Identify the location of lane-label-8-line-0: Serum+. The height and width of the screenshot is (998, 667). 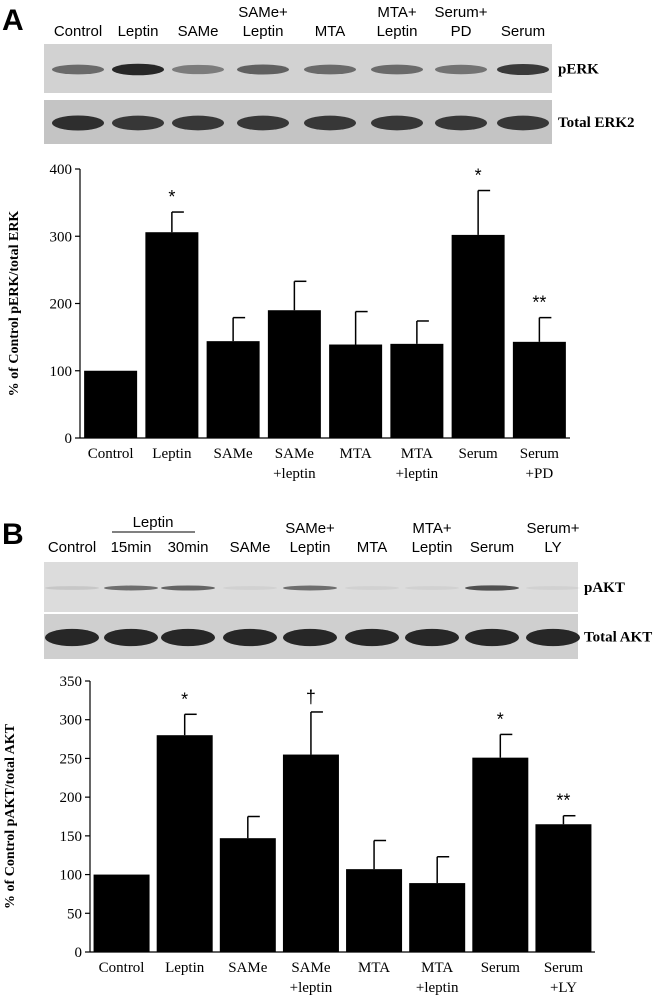
(553, 528).